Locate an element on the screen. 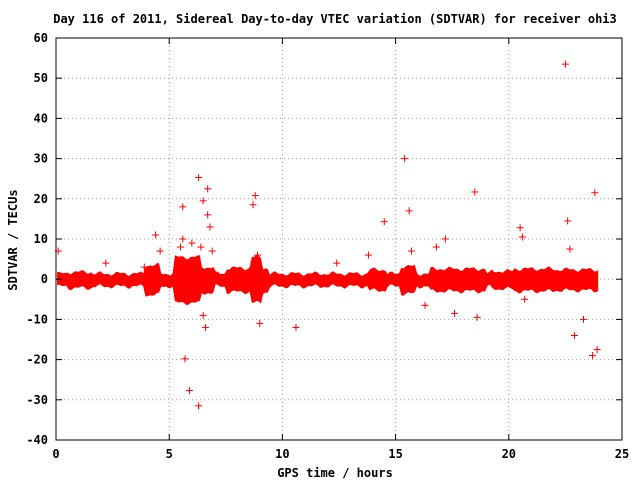  y-tick-labels: -40 -30 -20 -10 0 10 20 30 40 50 60 is located at coordinates (37, 239).